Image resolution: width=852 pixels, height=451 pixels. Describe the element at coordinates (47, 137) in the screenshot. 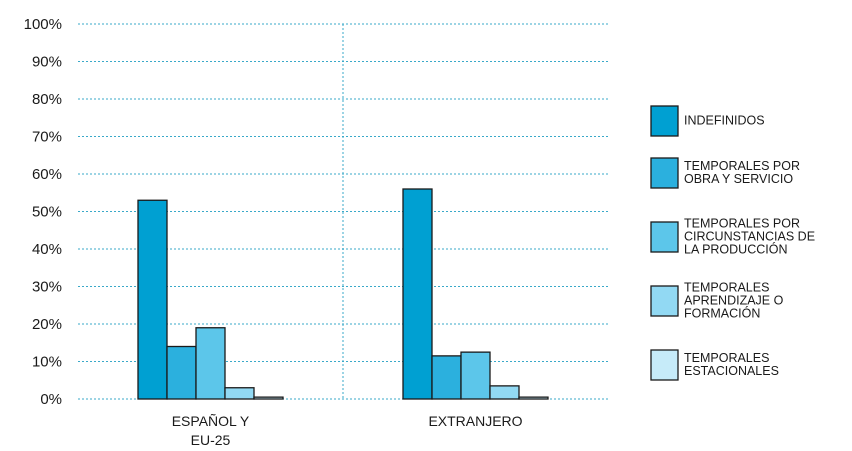

I see `y-tick-label: 70%` at that location.